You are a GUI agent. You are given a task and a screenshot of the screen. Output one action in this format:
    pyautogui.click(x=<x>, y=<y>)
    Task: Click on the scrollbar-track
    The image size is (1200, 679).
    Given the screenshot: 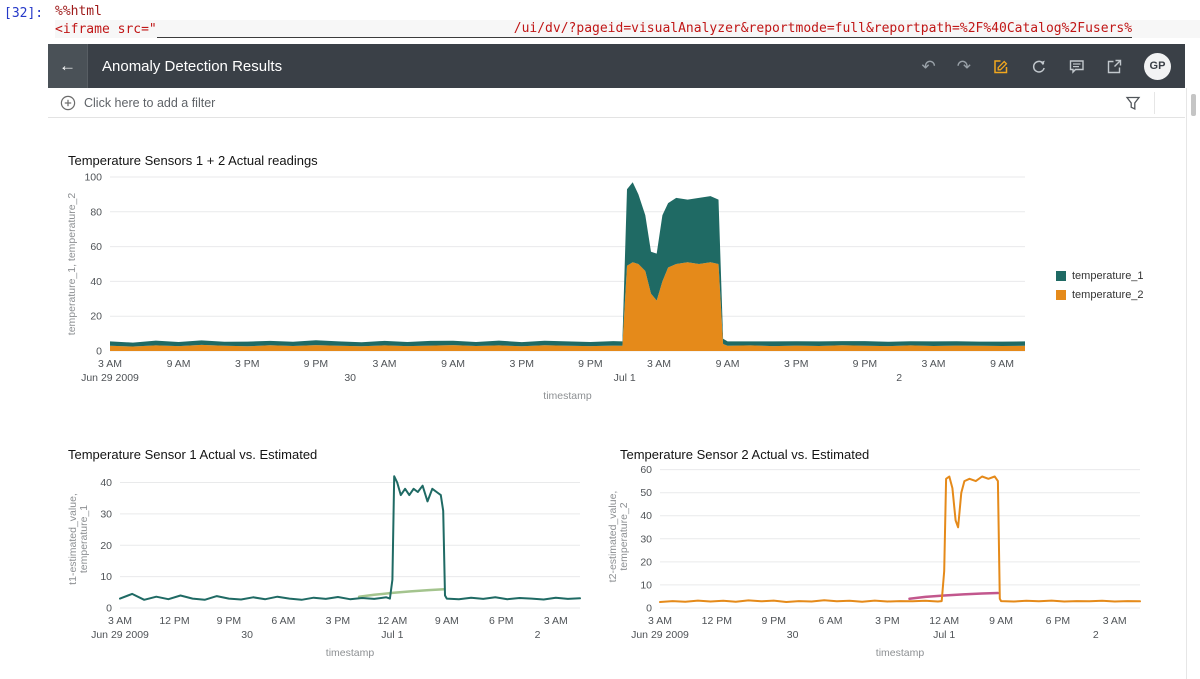 What is the action you would take?
    pyautogui.click(x=1192, y=383)
    